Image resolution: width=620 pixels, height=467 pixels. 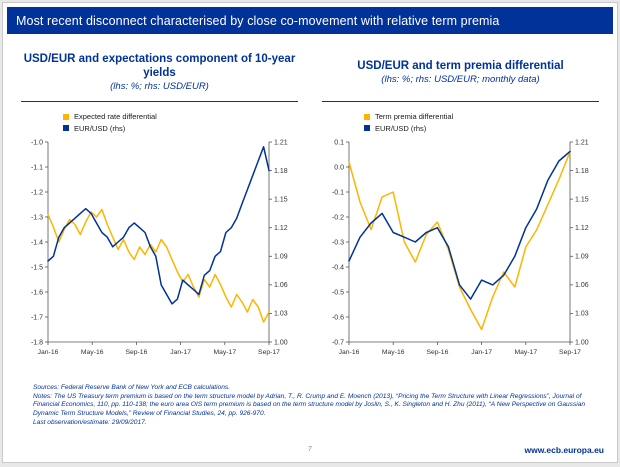 What do you see at coordinates (337, 293) in the screenshot?
I see `svg-text: -0.5` at bounding box center [337, 293].